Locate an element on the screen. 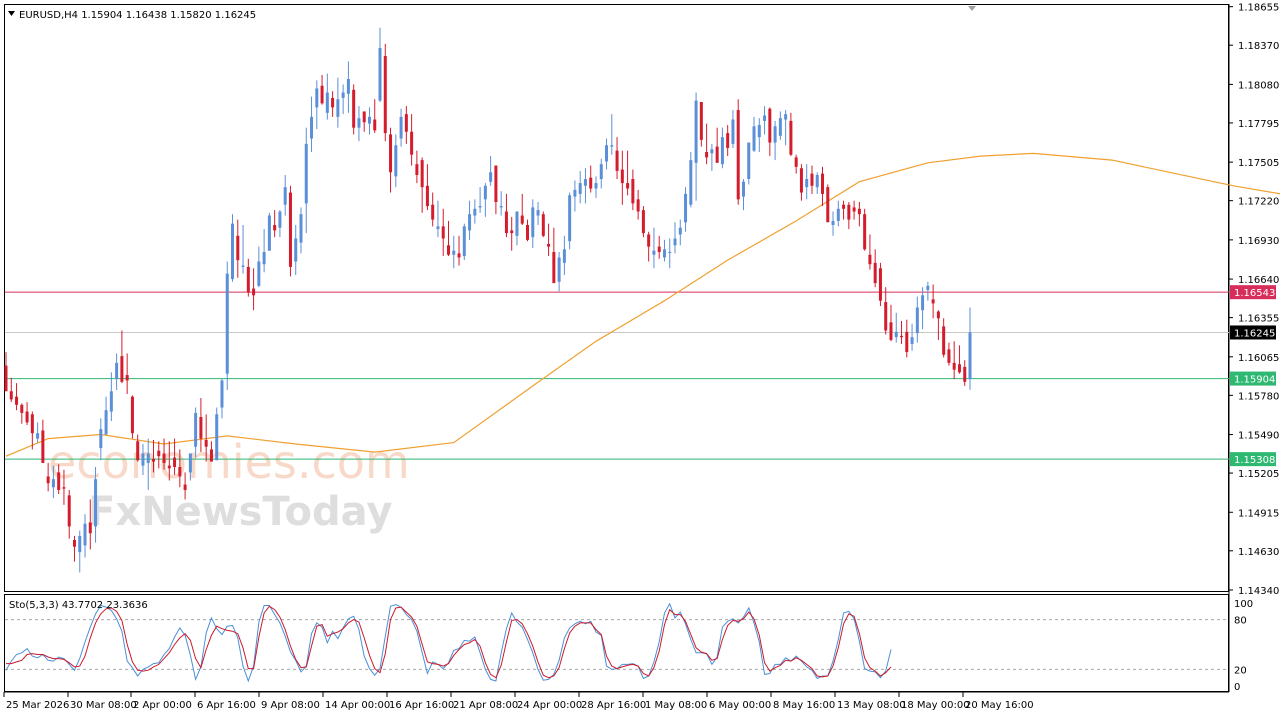  watermark-fxnewstoday: FxNewsToday is located at coordinates (240, 512).